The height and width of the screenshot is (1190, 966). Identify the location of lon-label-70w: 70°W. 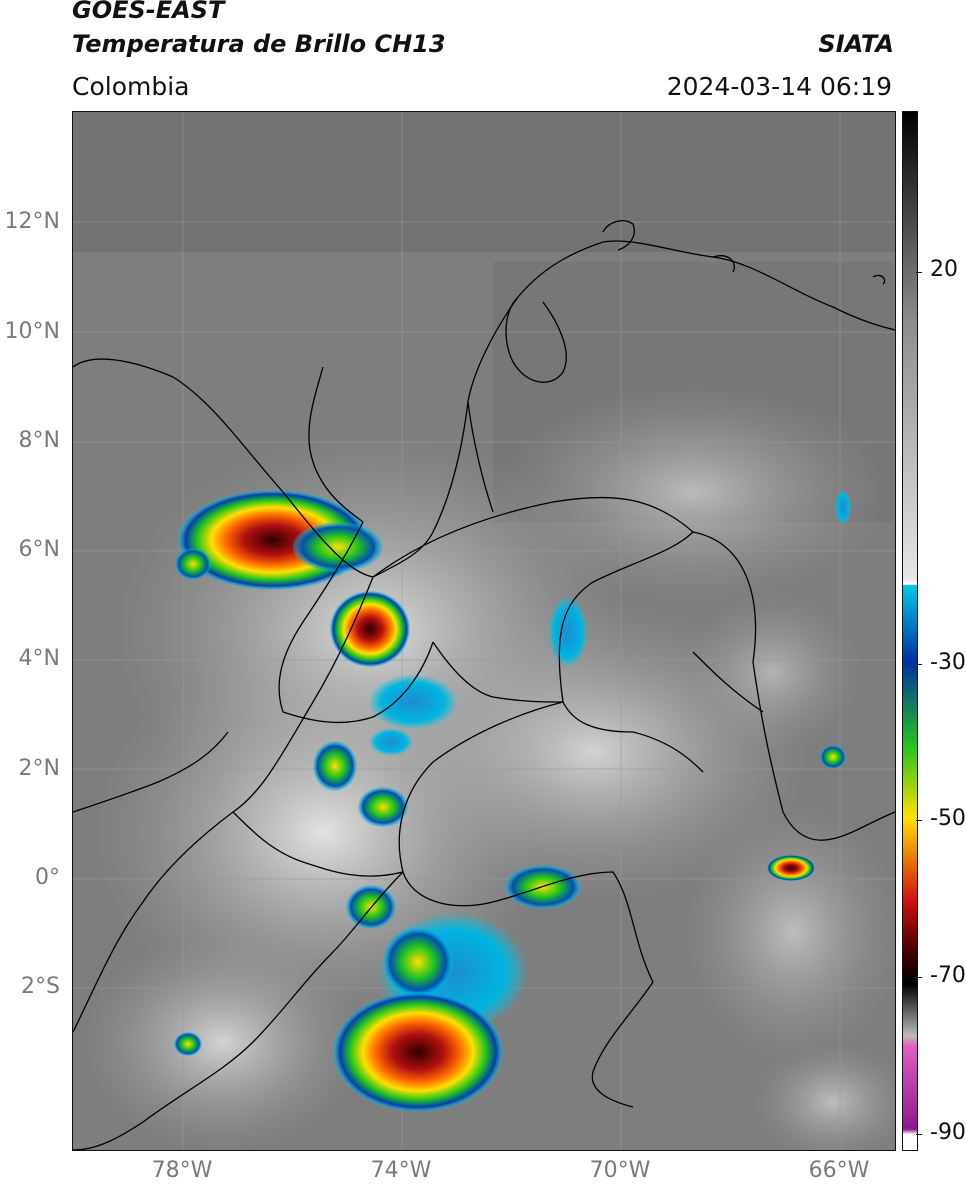
(620, 1170).